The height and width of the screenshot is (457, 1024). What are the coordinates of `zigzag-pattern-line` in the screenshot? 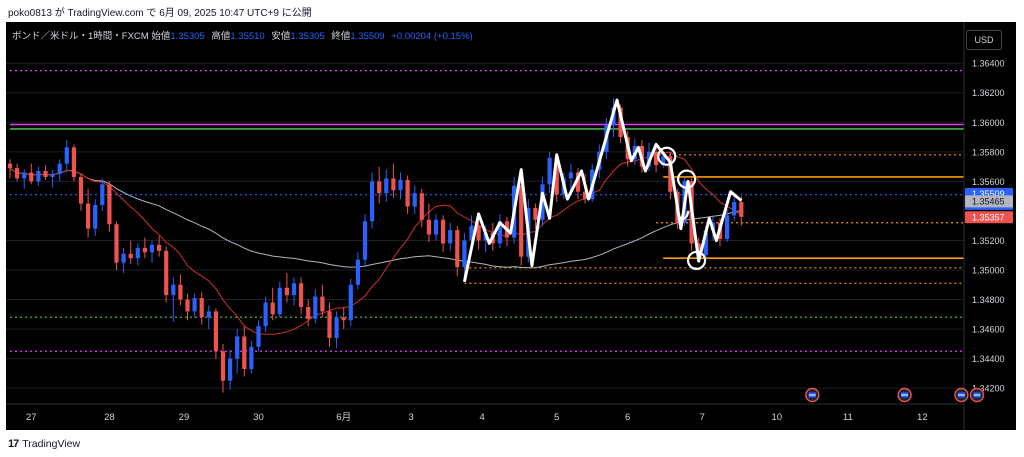 It's located at (602, 190).